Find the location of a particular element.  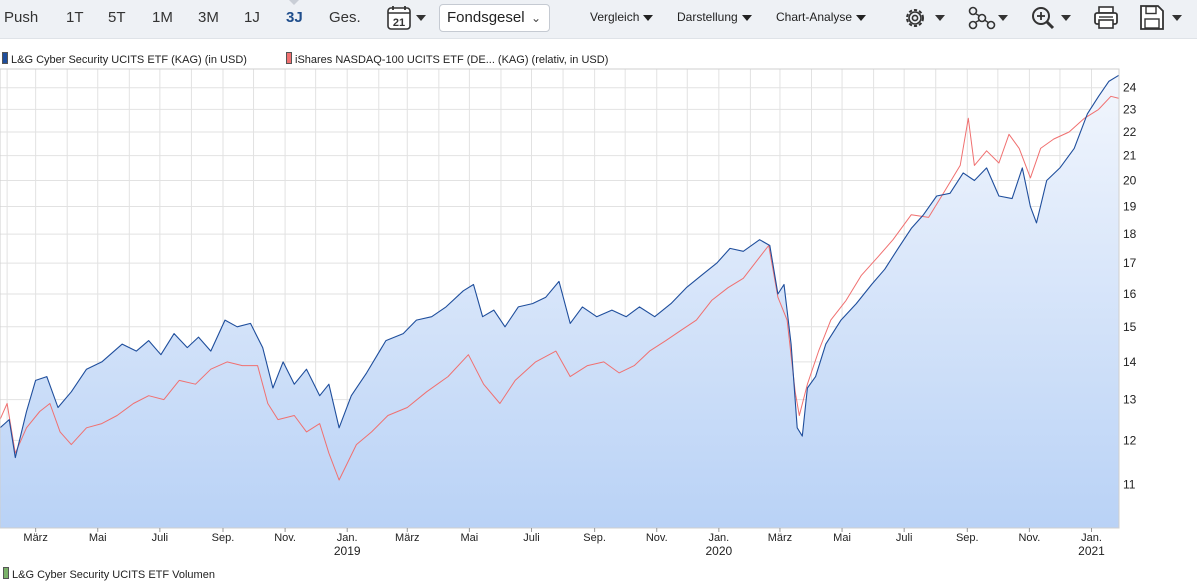

fund-company-select: Fondsgesel ⌄ is located at coordinates (494, 18).